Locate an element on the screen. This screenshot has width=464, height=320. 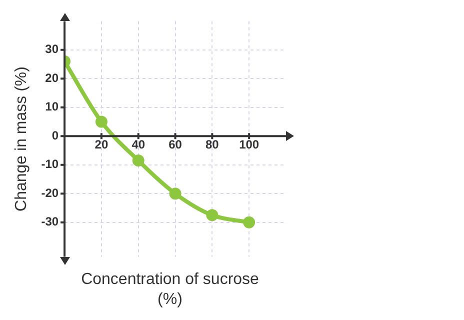
y-tick-label: -30 is located at coordinates (50, 221).